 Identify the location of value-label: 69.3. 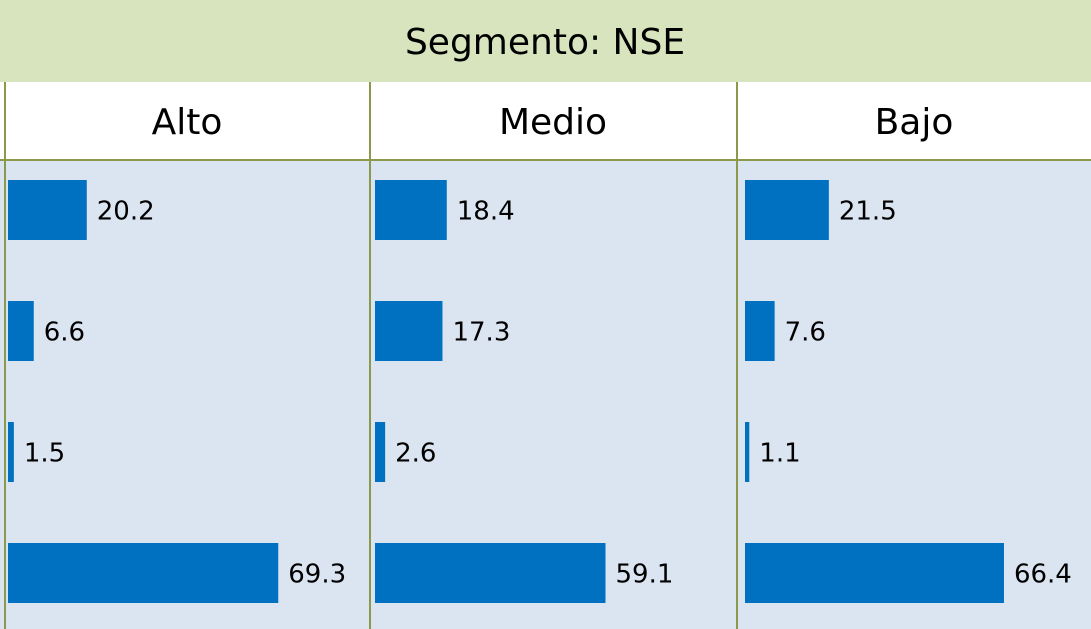
(317, 575).